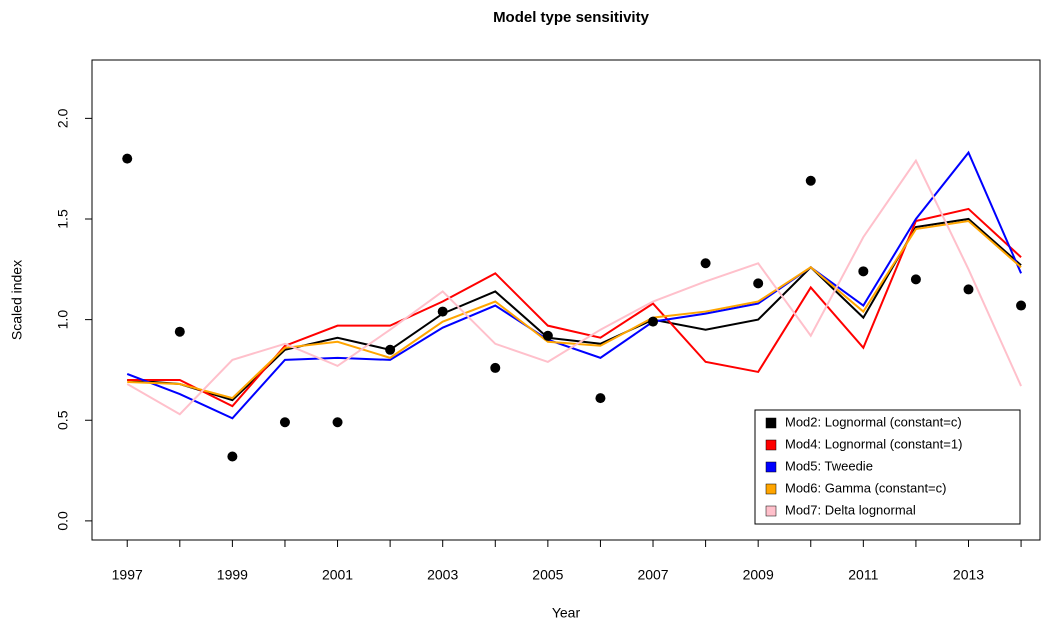 This screenshot has width=1052, height=624. Describe the element at coordinates (968, 575) in the screenshot. I see `x-tick-label: 2013` at that location.